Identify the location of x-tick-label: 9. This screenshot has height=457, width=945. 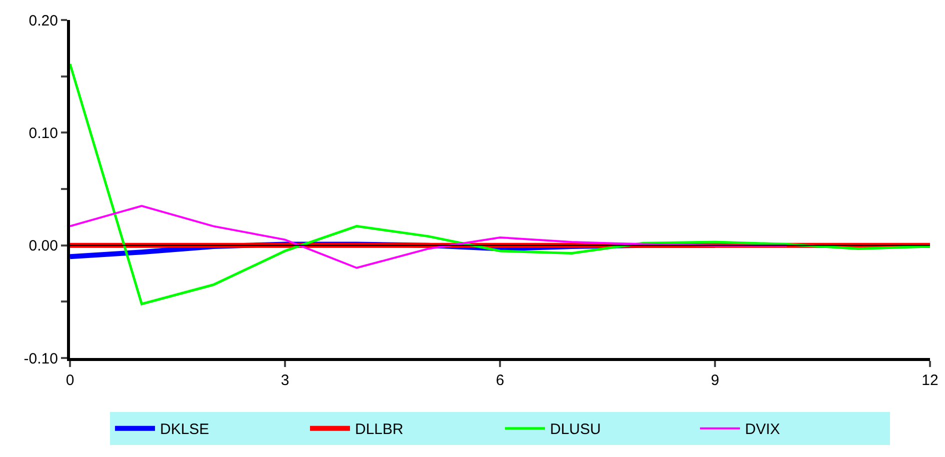
(715, 380).